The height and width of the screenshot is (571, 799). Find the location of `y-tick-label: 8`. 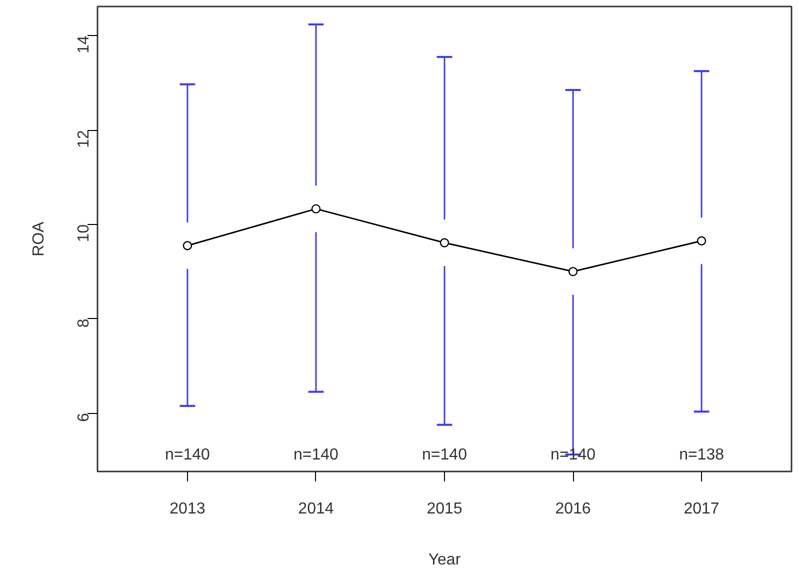

y-tick-label: 8 is located at coordinates (84, 323).